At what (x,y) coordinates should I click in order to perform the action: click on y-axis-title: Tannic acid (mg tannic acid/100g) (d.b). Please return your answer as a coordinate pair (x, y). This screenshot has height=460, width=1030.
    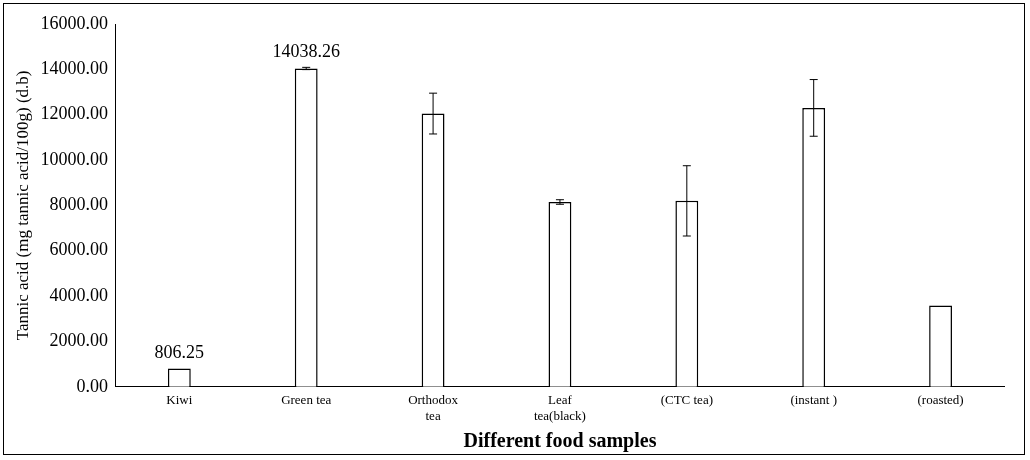
    Looking at the image, I should click on (22, 205).